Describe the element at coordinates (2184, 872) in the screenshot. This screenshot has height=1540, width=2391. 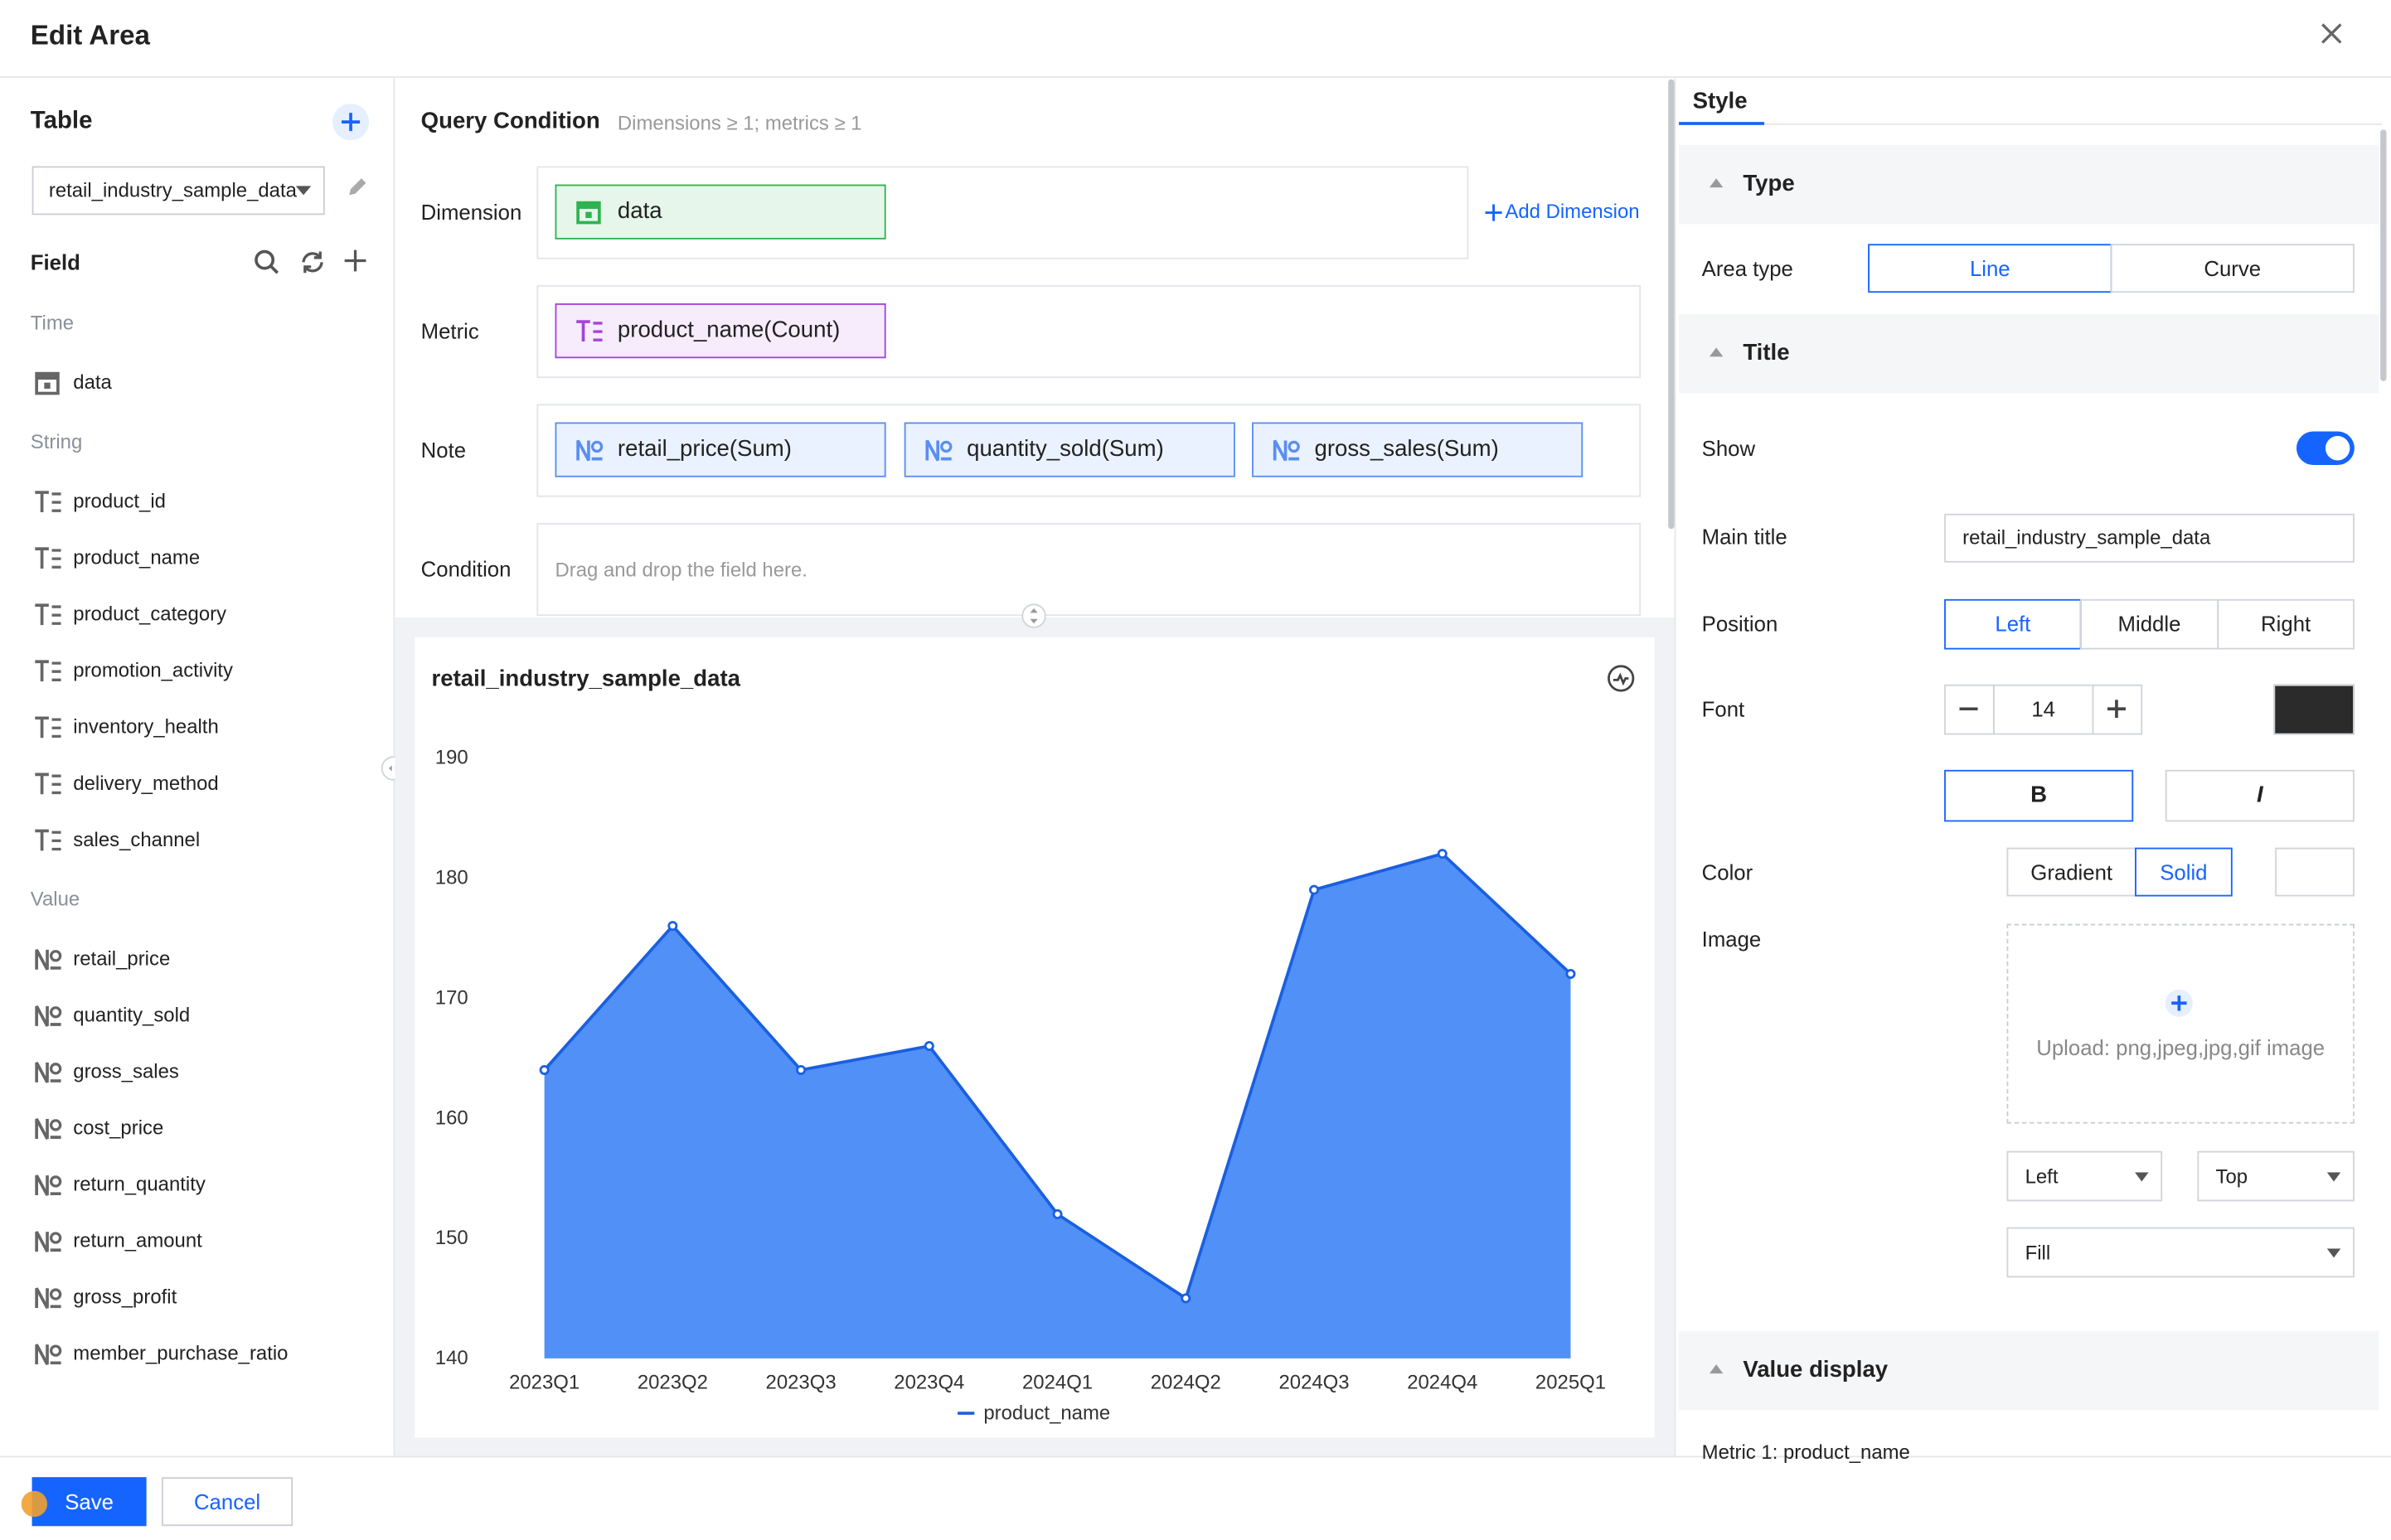
I see `color-mode-button: Solid` at that location.